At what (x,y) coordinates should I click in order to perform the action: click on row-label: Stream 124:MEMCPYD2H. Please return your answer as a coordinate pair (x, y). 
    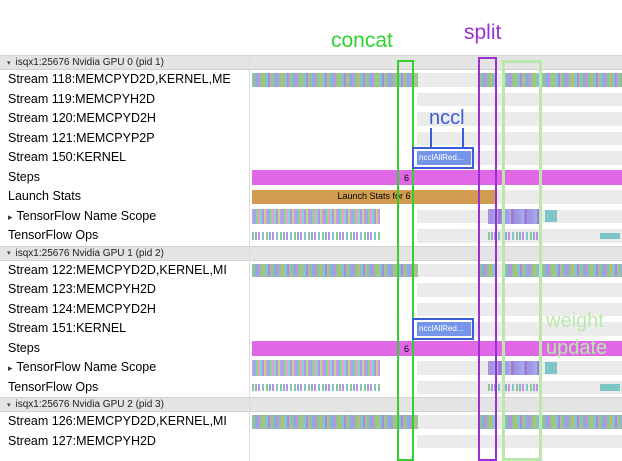
    Looking at the image, I should click on (82, 308).